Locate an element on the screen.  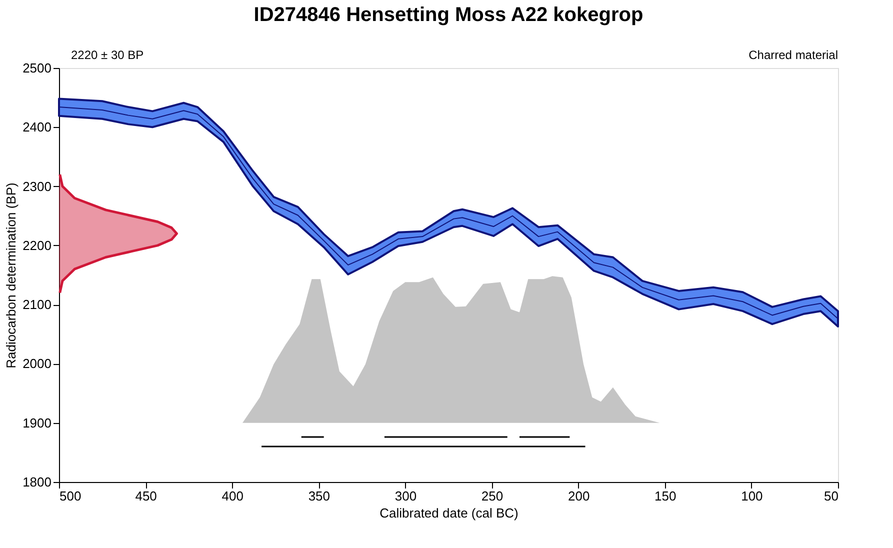
y-tick-label: 2200 is located at coordinates (37, 245).